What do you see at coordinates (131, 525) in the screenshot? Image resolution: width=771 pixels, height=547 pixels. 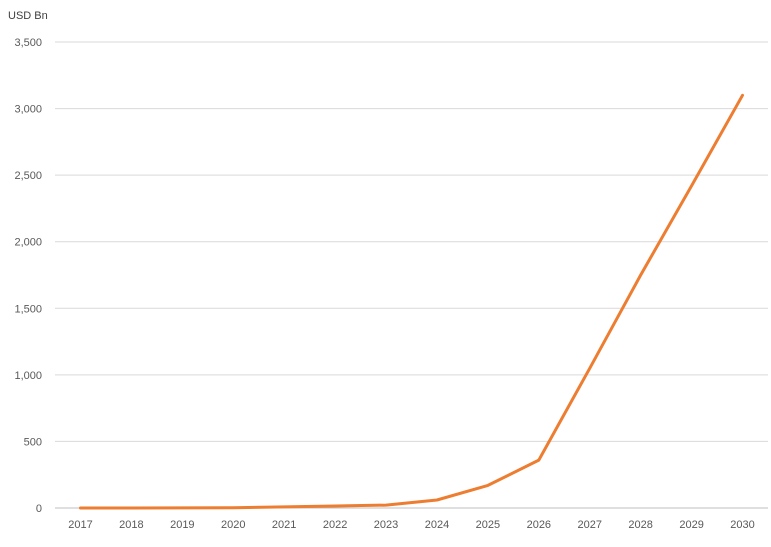 I see `x-tick-label: 2018` at bounding box center [131, 525].